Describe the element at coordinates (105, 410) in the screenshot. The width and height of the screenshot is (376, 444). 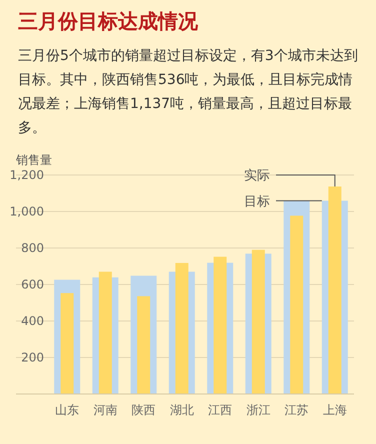
I see `x-tick-label: 河南` at that location.